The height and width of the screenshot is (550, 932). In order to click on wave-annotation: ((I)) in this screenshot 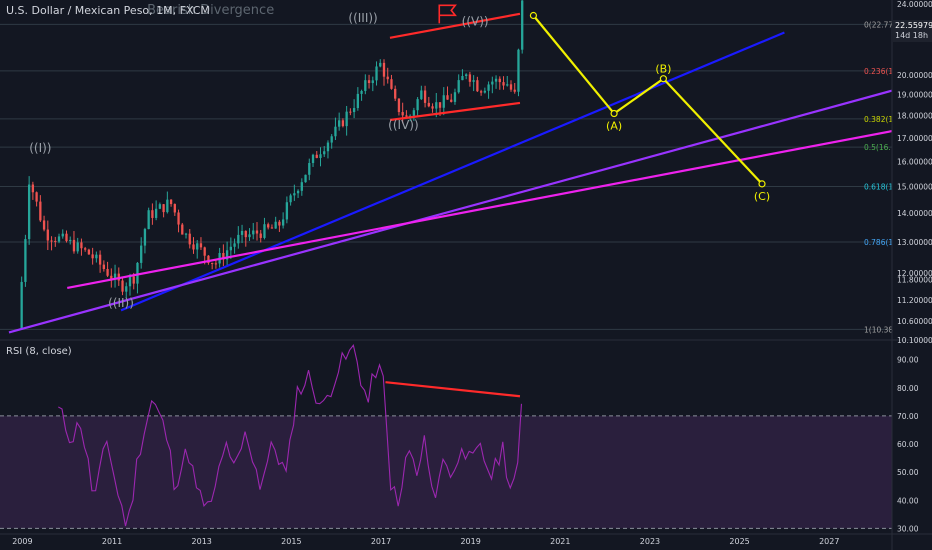, I will do `click(40, 148)`.